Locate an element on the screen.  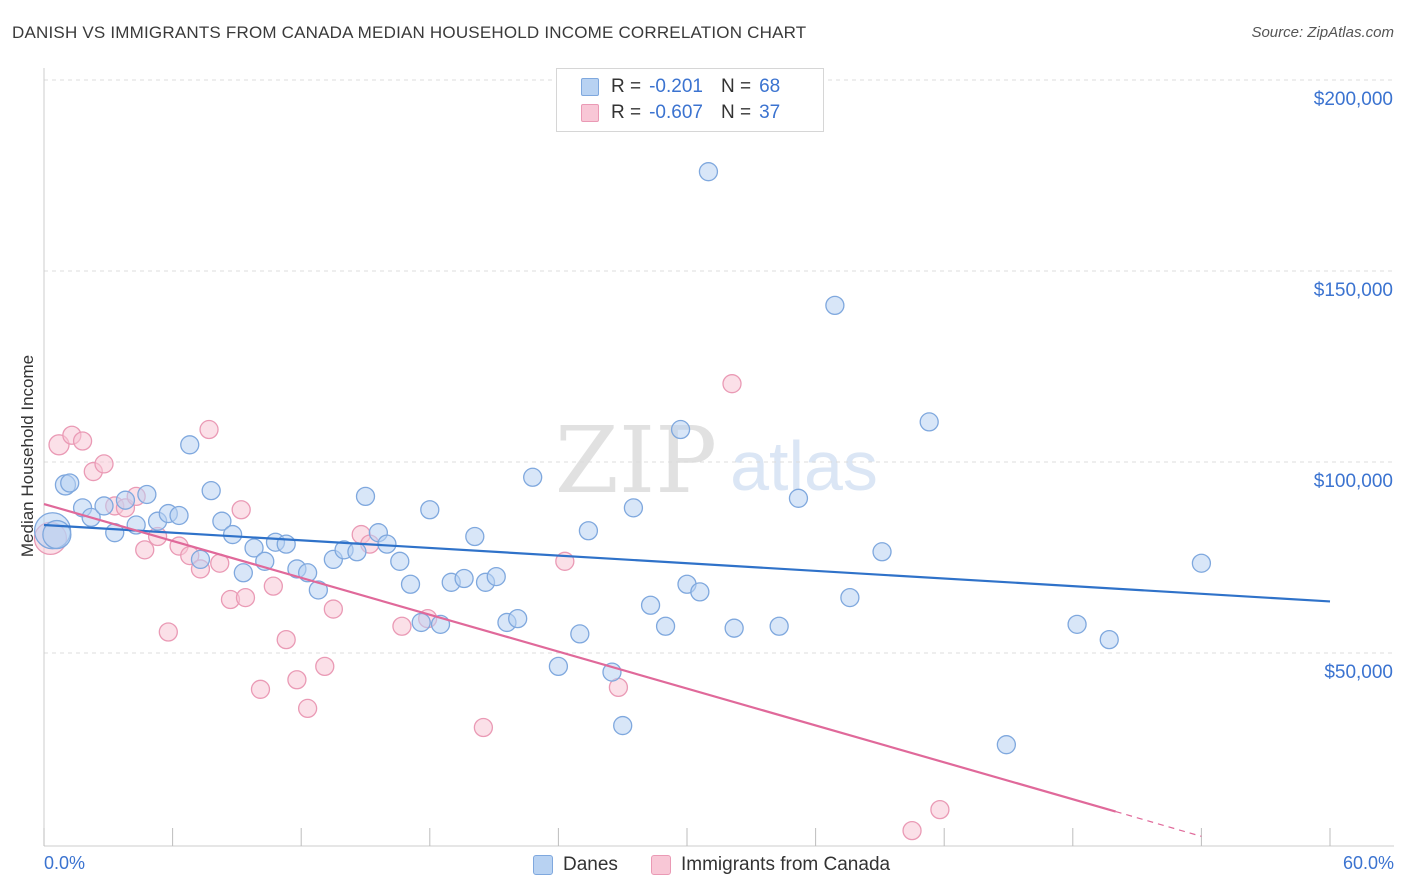
bottom-legend-danes: Danes is located at coordinates (575, 865).